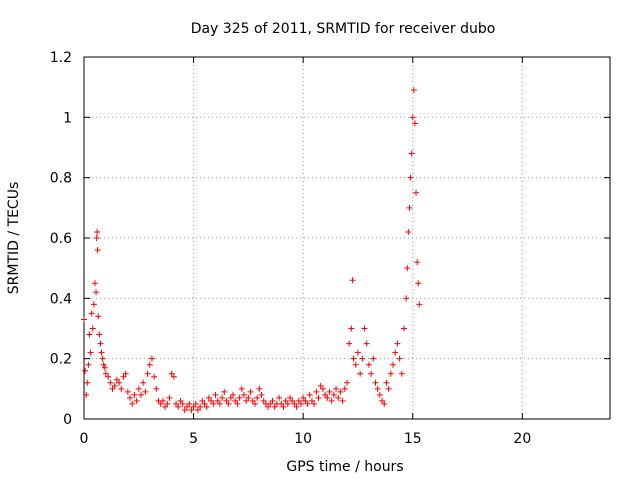 The height and width of the screenshot is (480, 640). What do you see at coordinates (67, 420) in the screenshot?
I see `y-tick-label: 0` at bounding box center [67, 420].